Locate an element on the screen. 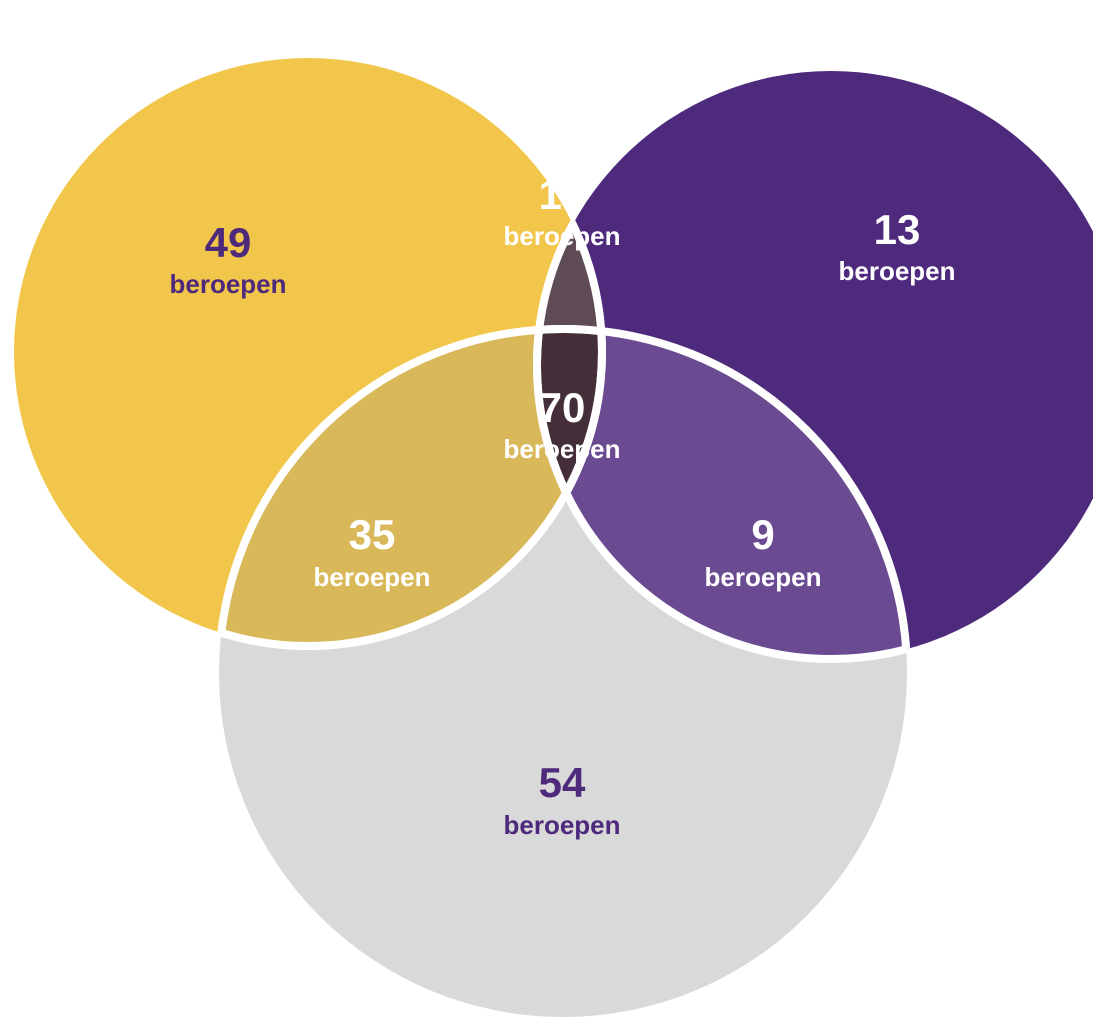 This screenshot has width=1093, height=1019. label-purple-only: 13 beroepen is located at coordinates (896, 246).